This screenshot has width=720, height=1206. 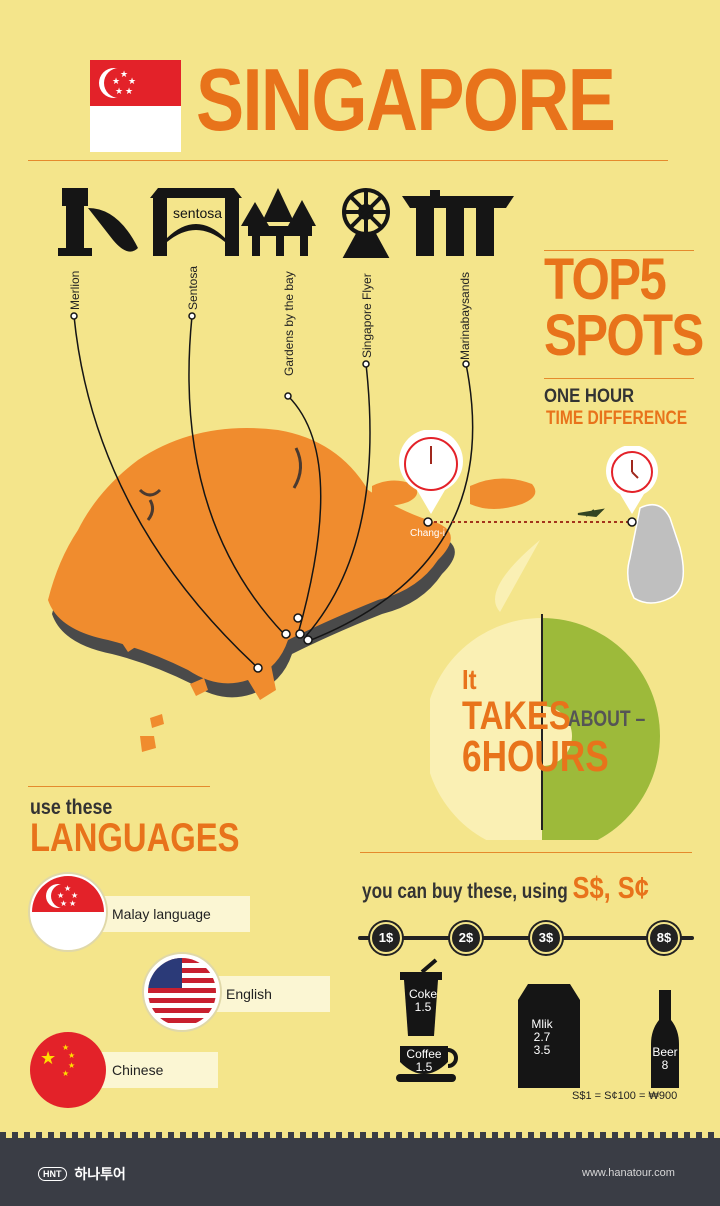 I want to click on price-marker: 2$, so click(x=466, y=938).